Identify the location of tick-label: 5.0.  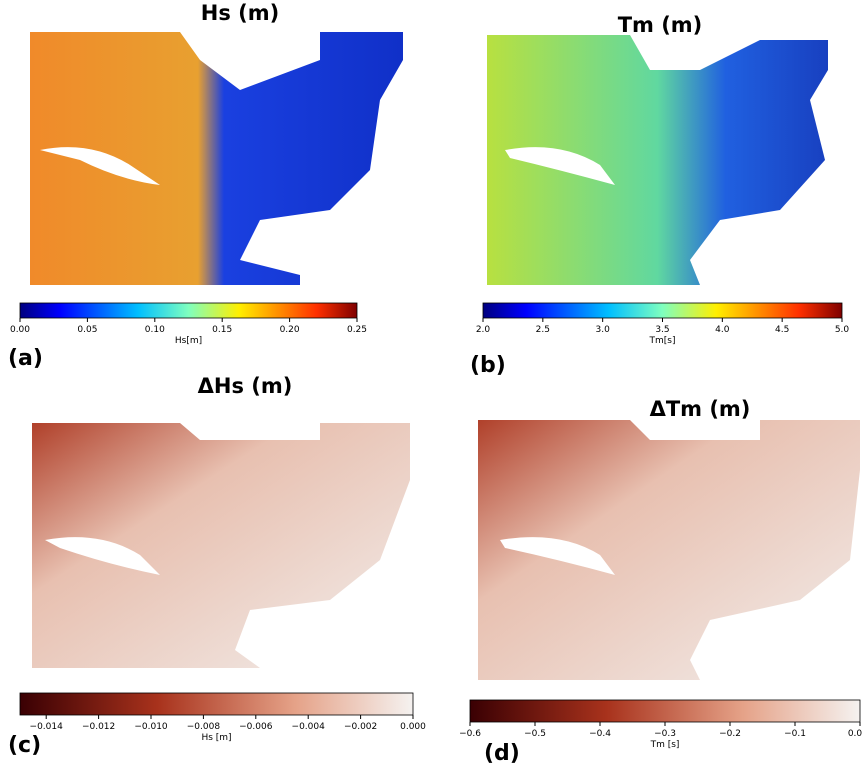
(842, 330).